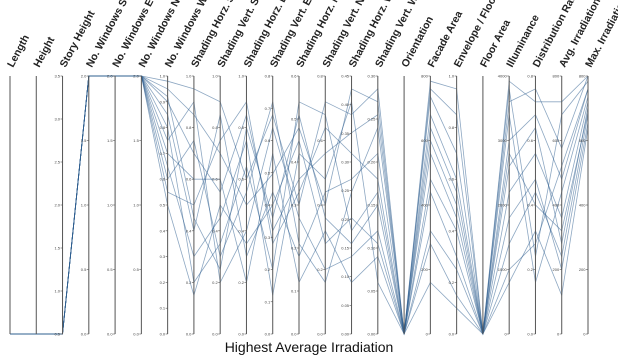 The width and height of the screenshot is (618, 360). Describe the element at coordinates (503, 205) in the screenshot. I see `tick-label: 2000` at that location.